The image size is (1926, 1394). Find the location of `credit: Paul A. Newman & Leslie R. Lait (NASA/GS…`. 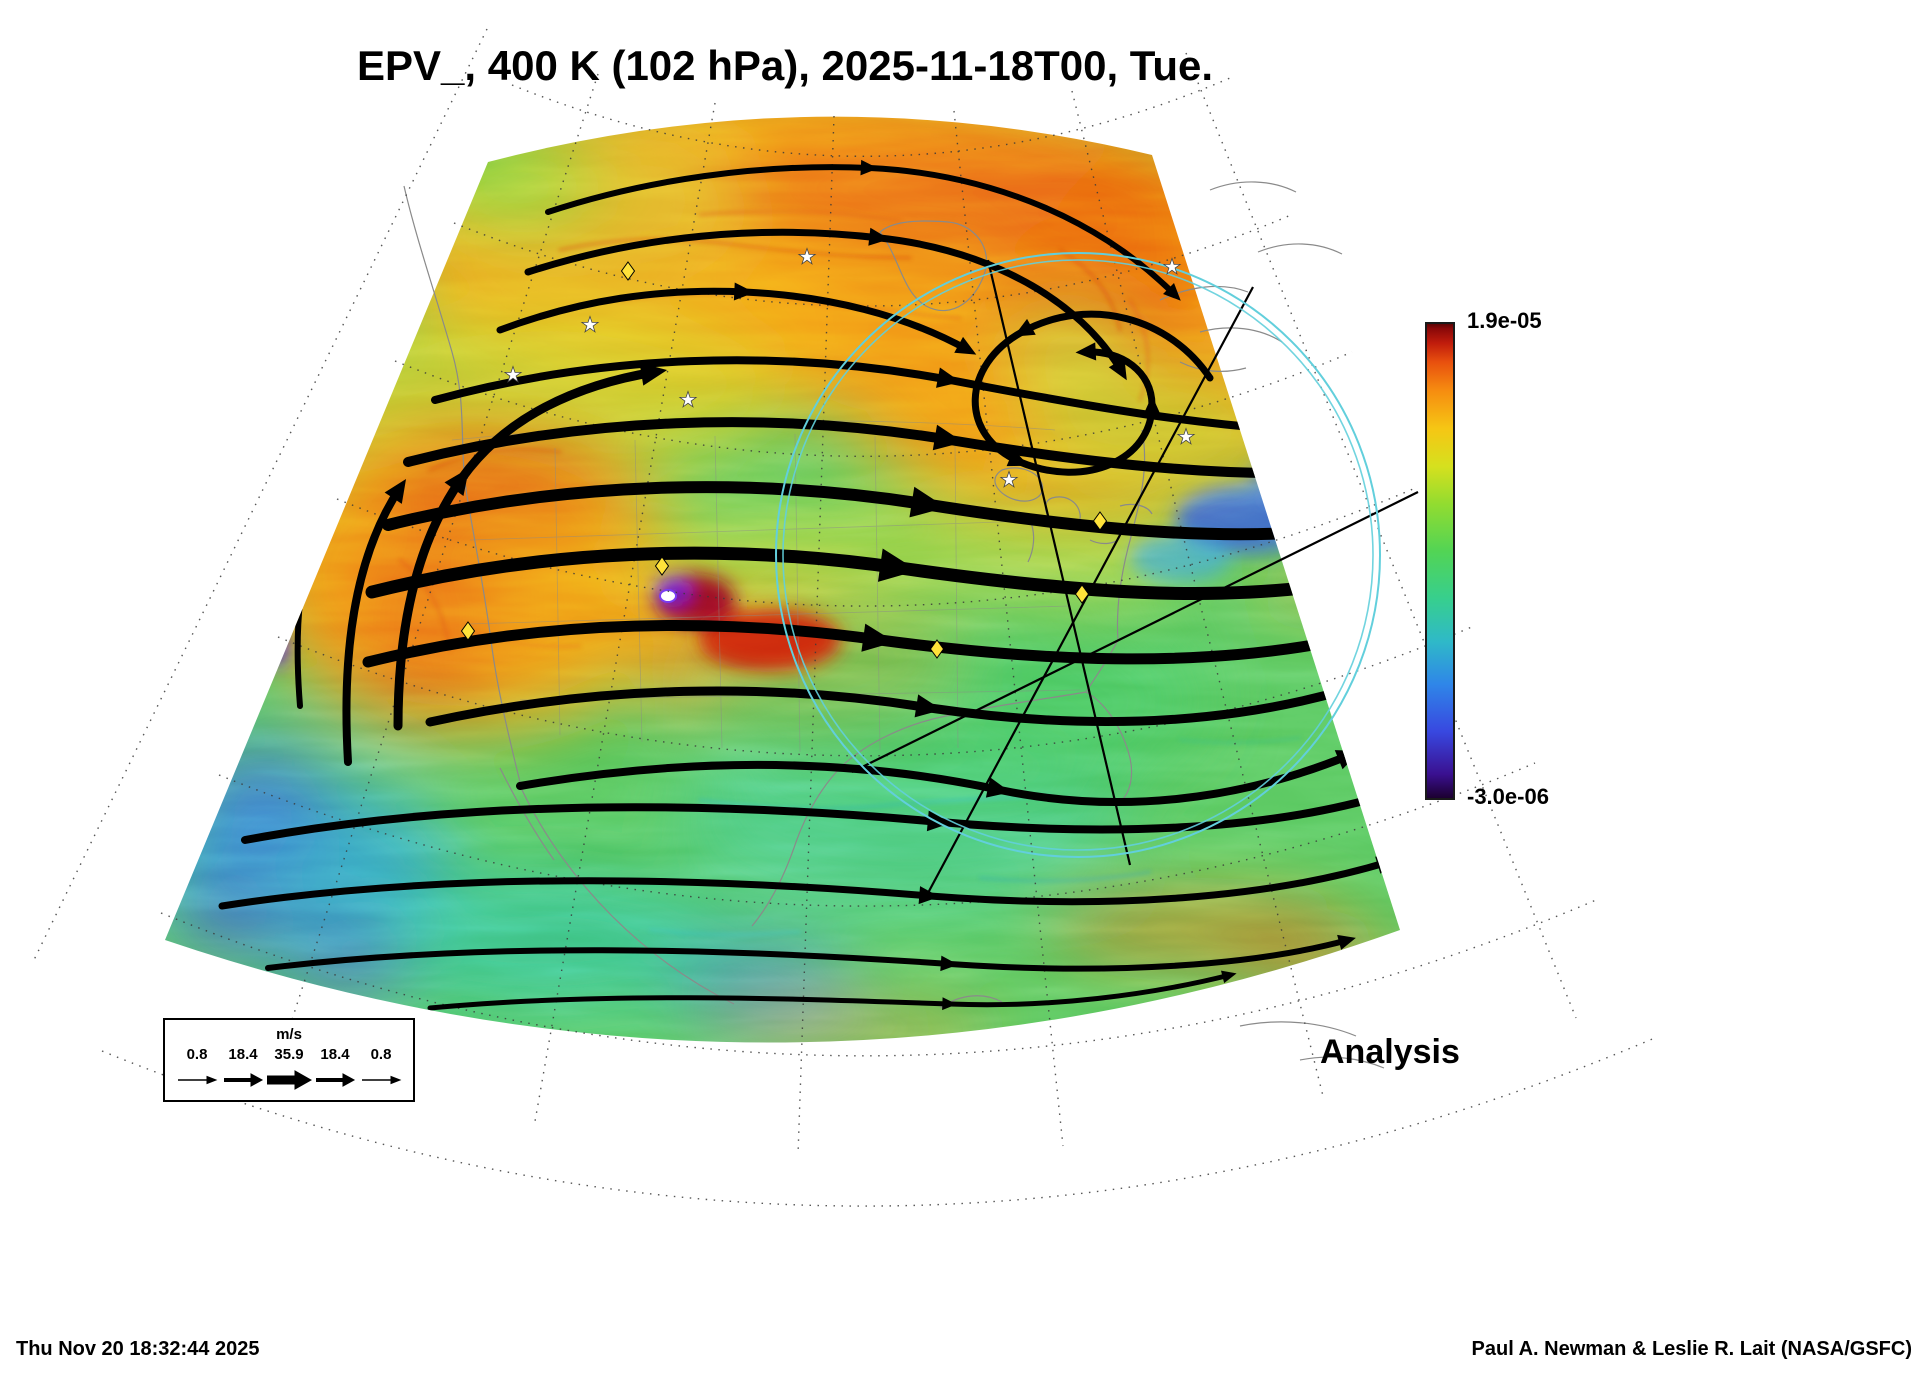

credit: Paul A. Newman & Leslie R. Lait (NASA/GS… is located at coordinates (1691, 1349).